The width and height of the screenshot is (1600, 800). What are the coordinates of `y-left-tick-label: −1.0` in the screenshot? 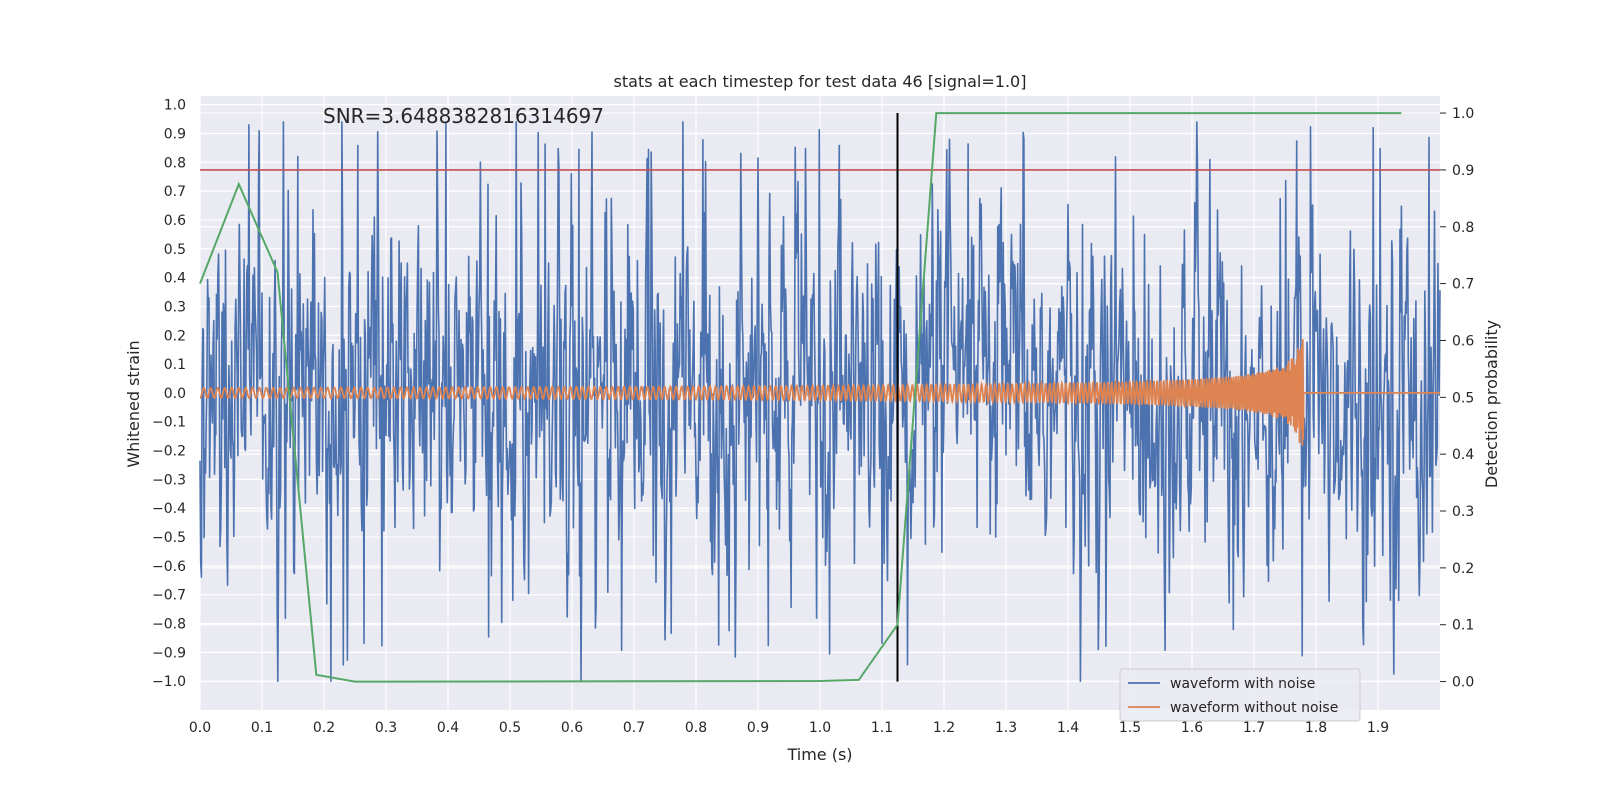 It's located at (169, 682).